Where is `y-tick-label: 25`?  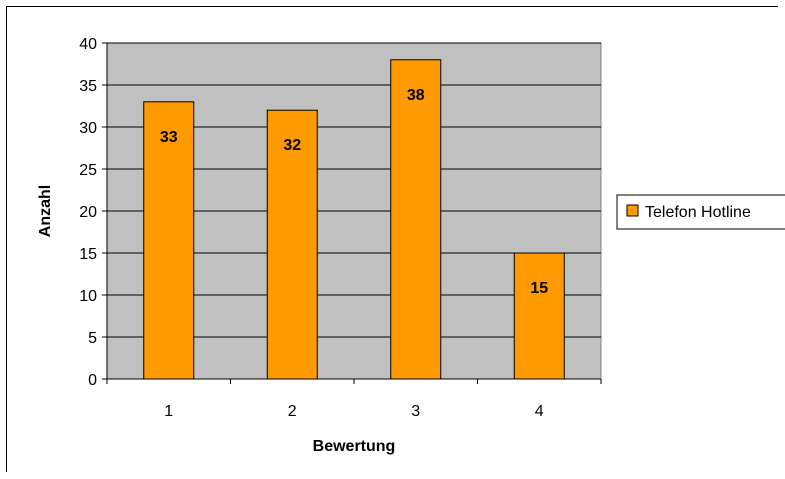
y-tick-label: 25 is located at coordinates (88, 170).